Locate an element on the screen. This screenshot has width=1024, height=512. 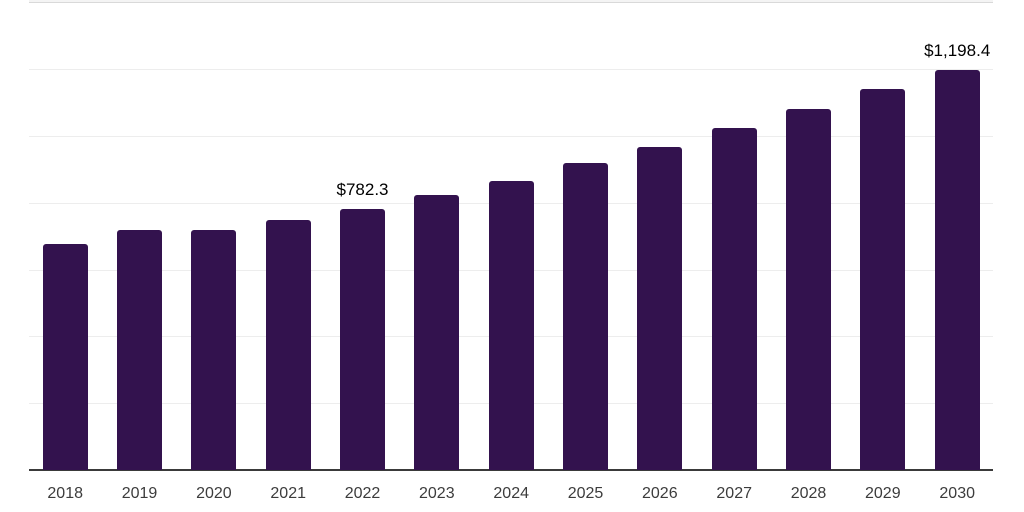
x-tick-label-2027: 2027 is located at coordinates (734, 493).